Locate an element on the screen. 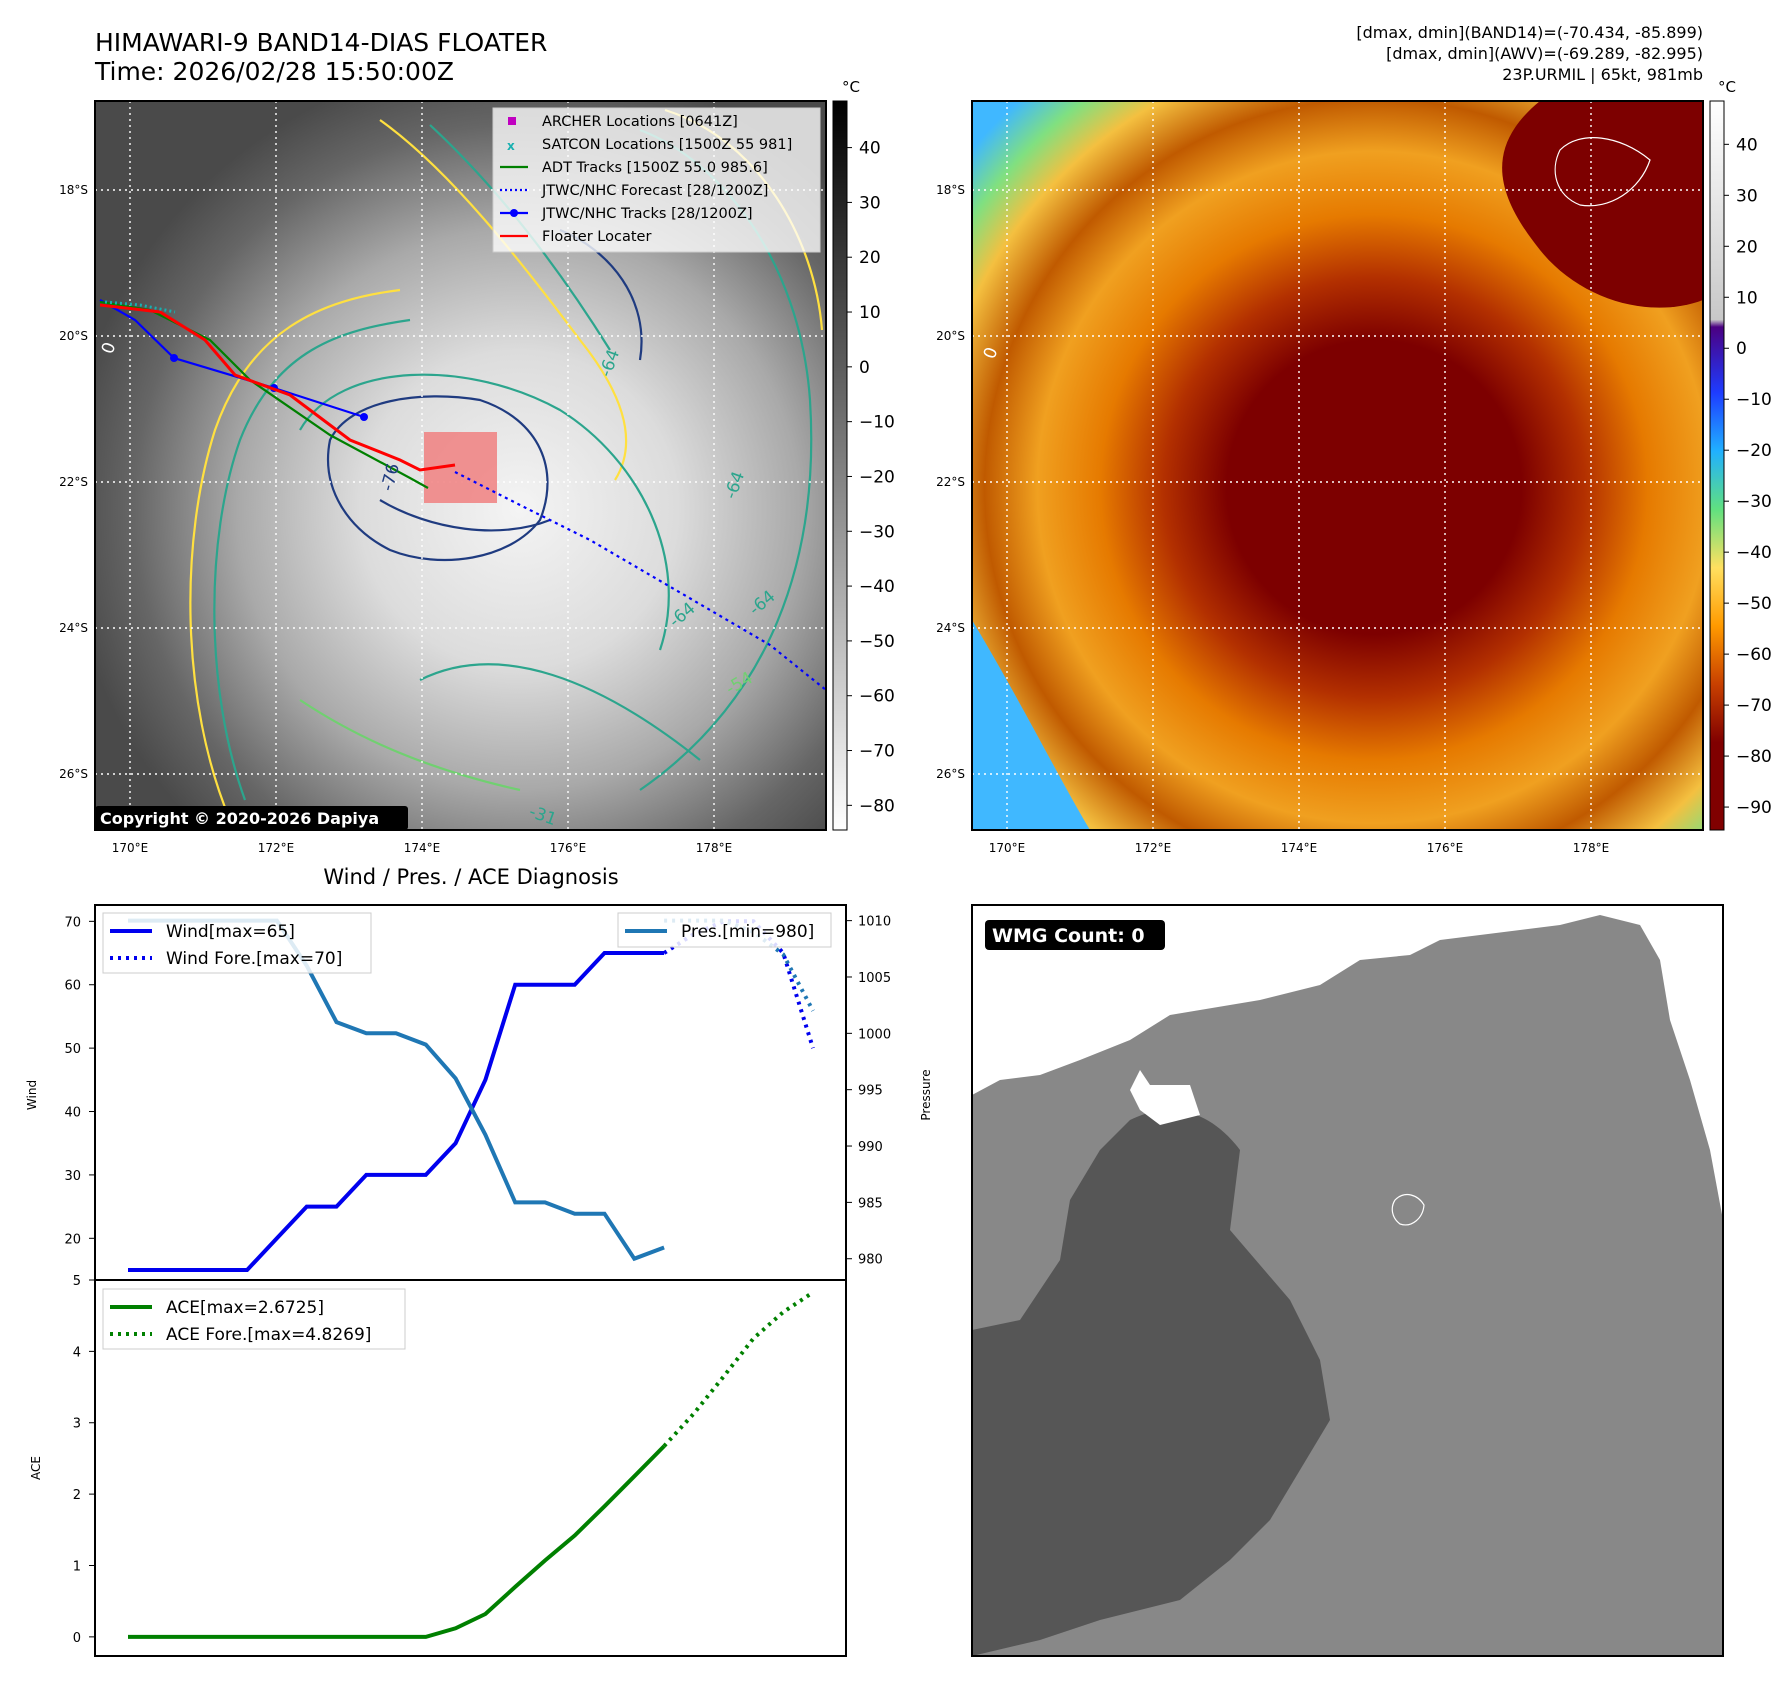  archer-marker is located at coordinates (512, 121).